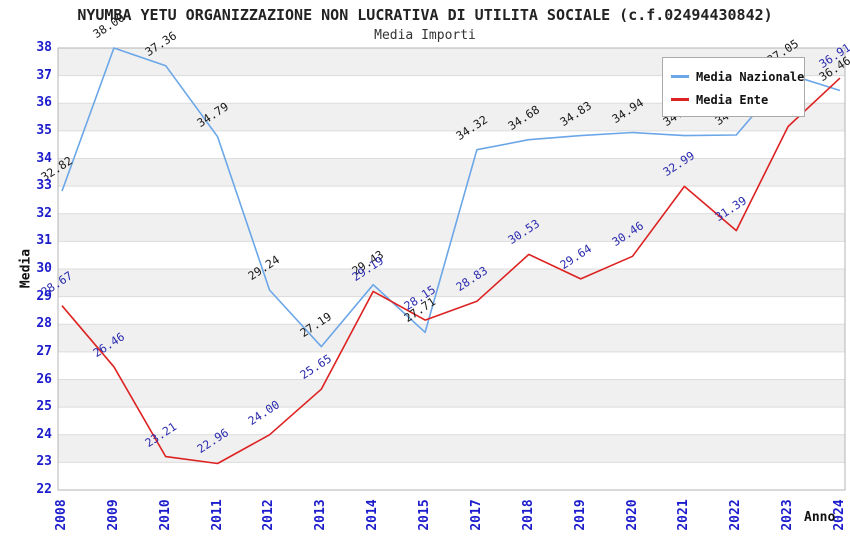 Image resolution: width=850 pixels, height=550 pixels. What do you see at coordinates (44, 296) in the screenshot?
I see `y-tick-label: 29` at bounding box center [44, 296].